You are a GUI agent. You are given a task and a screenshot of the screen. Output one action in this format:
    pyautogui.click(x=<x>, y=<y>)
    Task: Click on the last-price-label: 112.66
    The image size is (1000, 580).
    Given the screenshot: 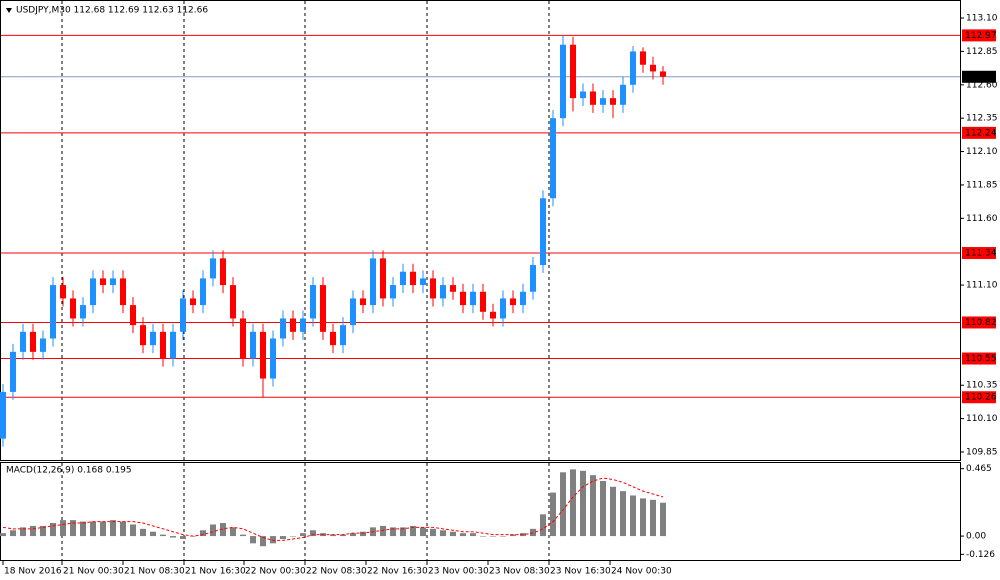 What is the action you would take?
    pyautogui.click(x=981, y=77)
    